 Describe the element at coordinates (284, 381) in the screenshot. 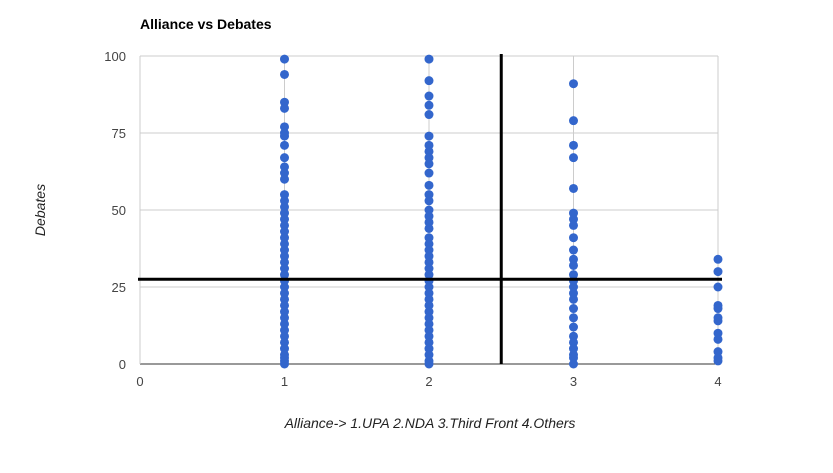

I see `x-tick-label: 1` at that location.